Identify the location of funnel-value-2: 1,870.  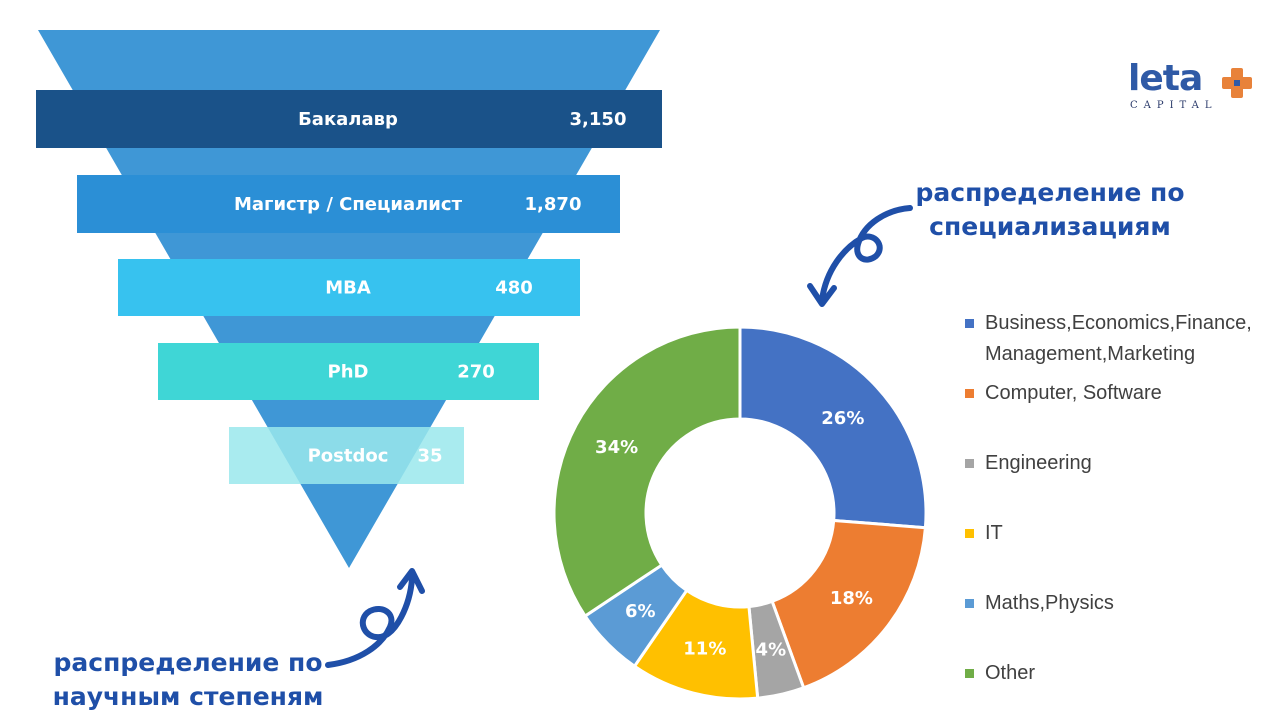
(553, 204).